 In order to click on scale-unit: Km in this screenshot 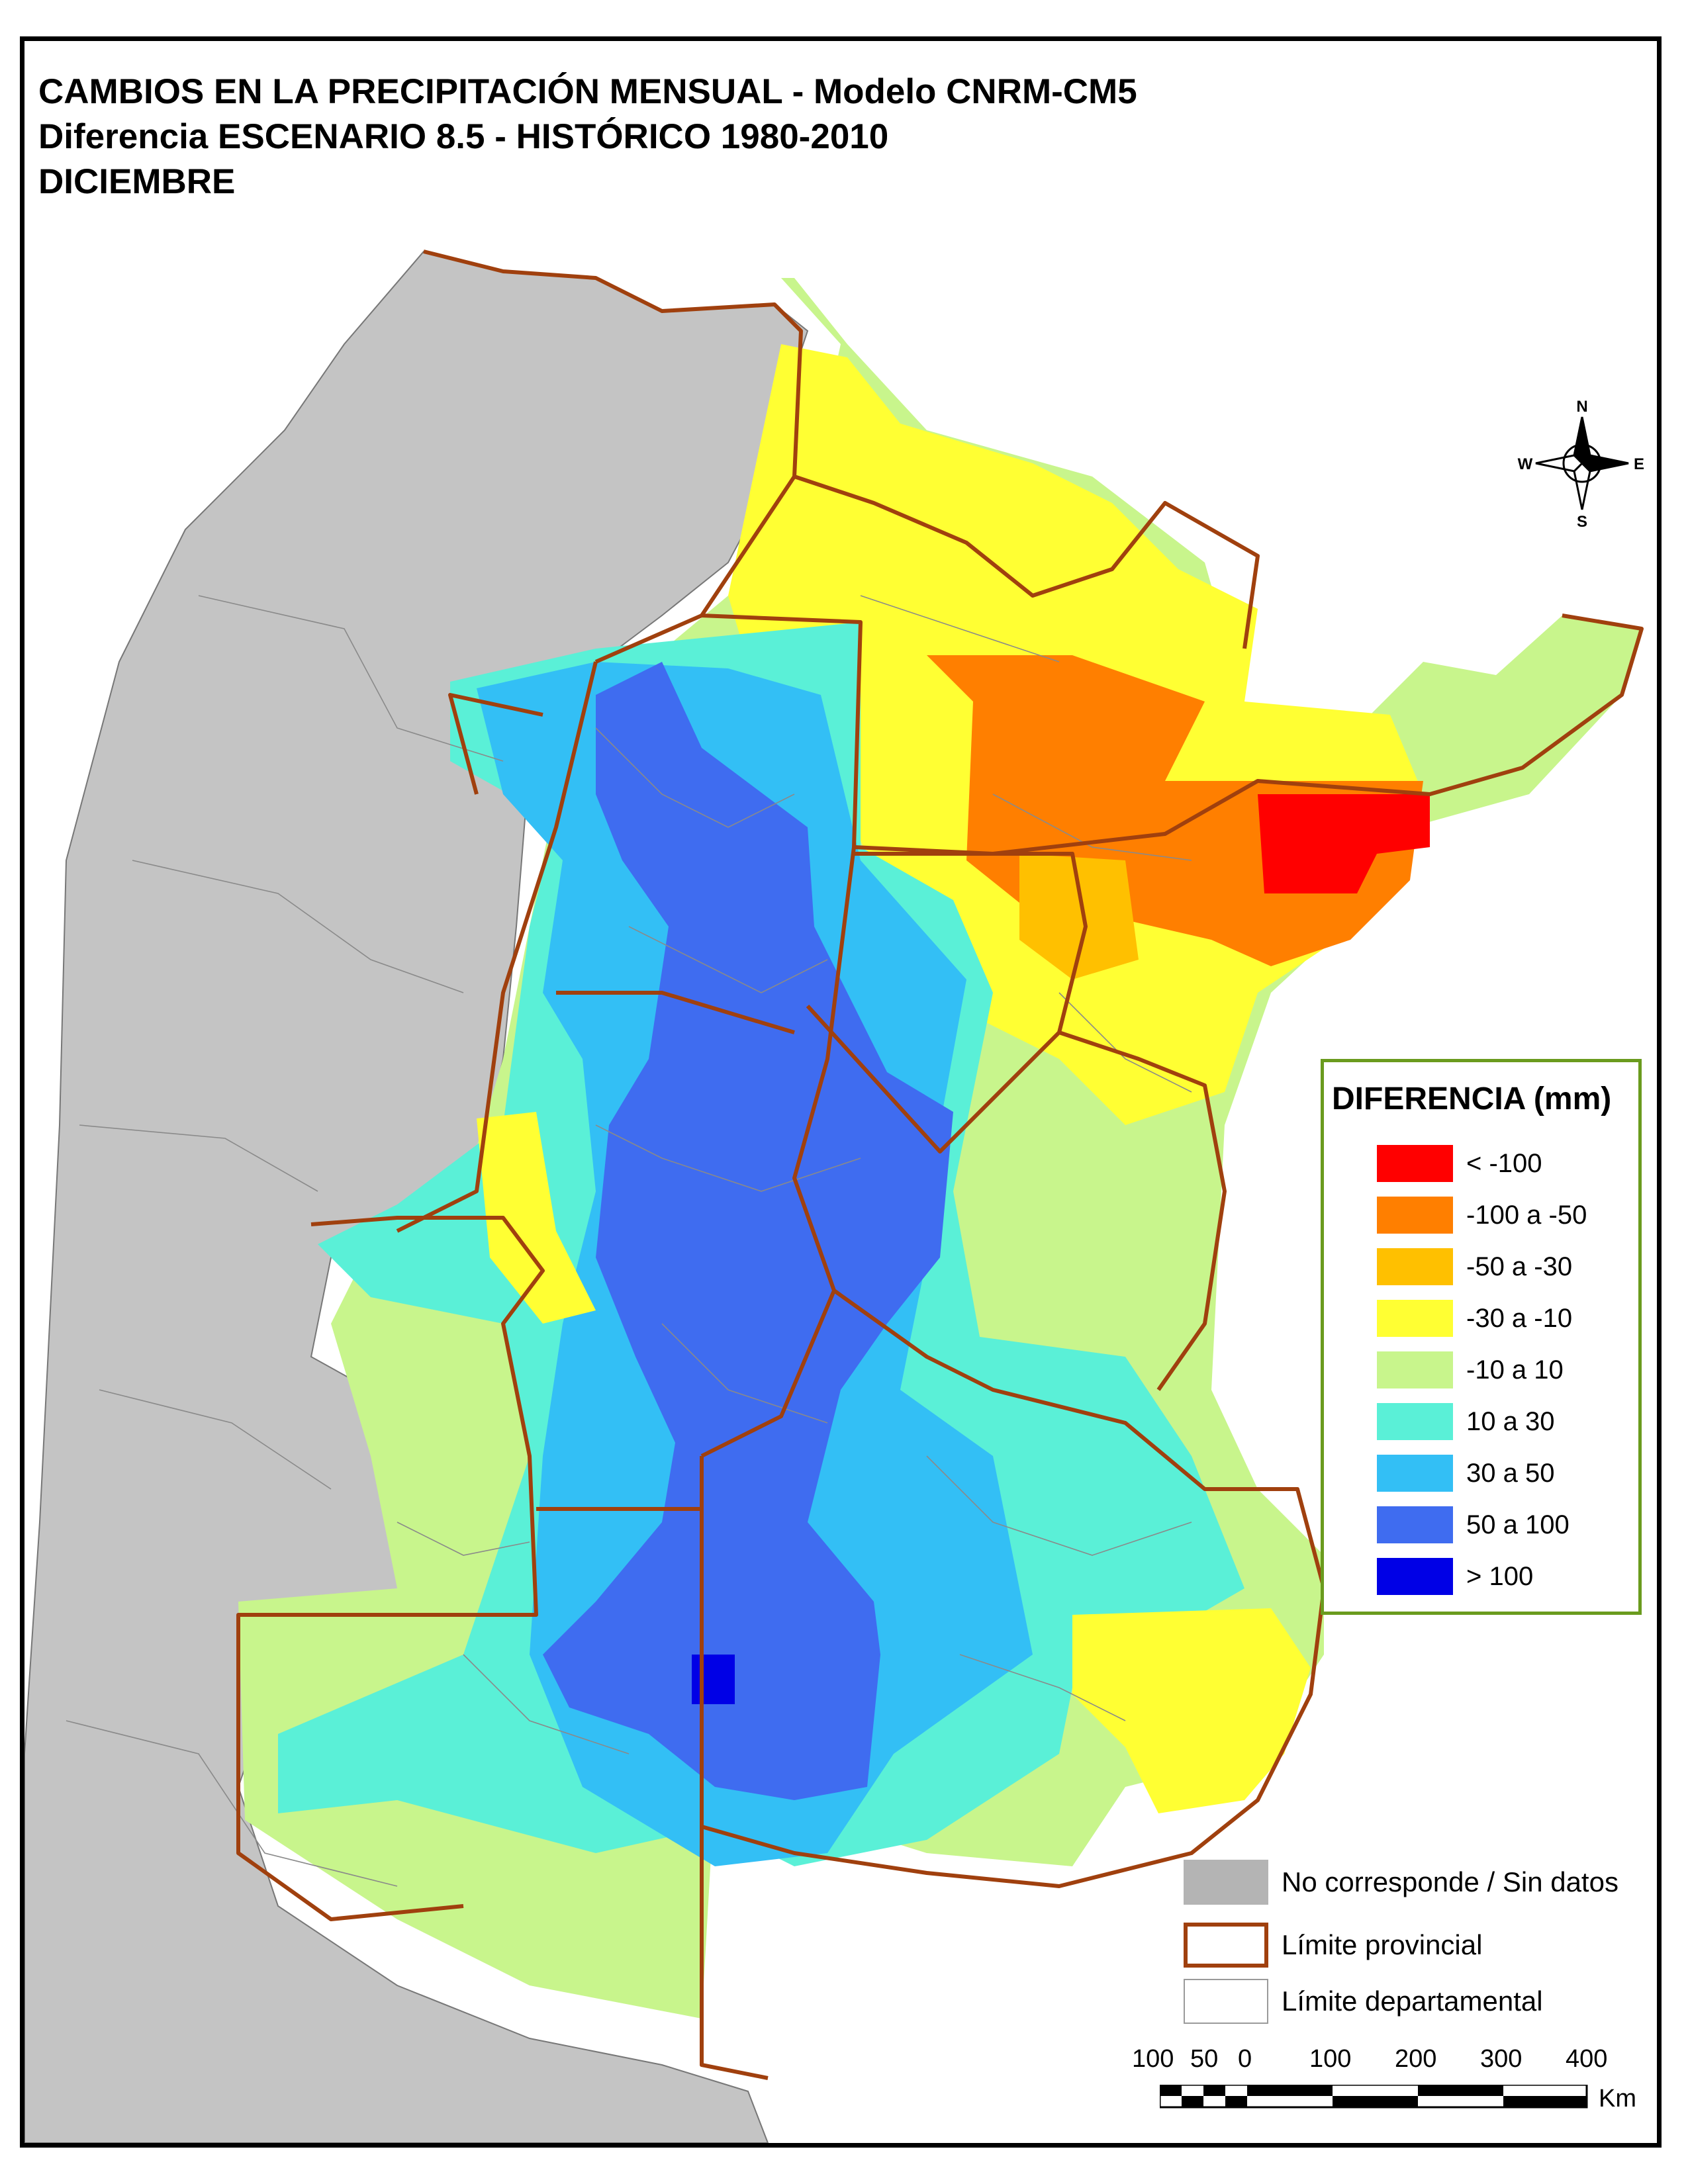, I will do `click(1617, 2099)`.